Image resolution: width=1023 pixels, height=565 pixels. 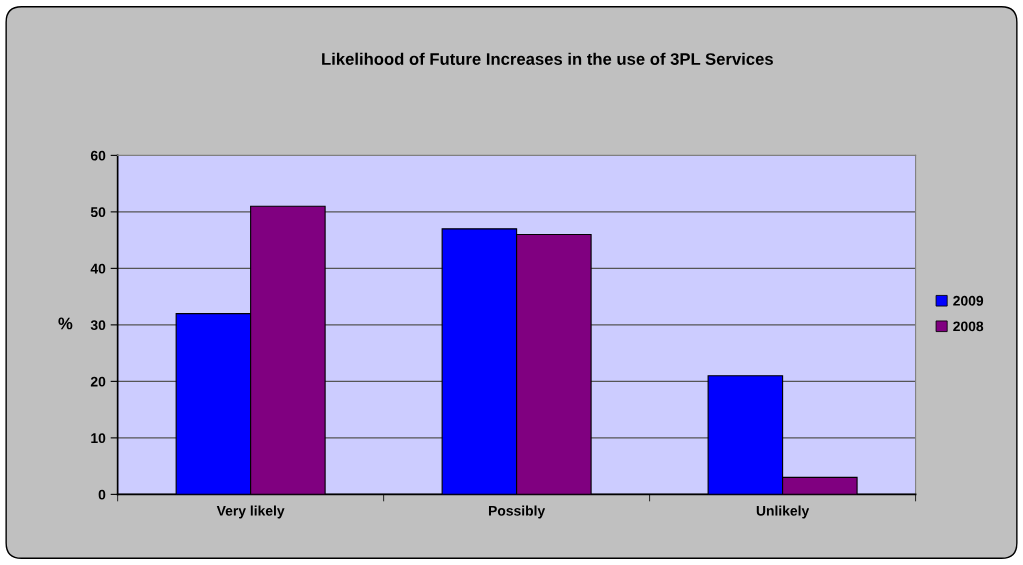 What do you see at coordinates (98, 325) in the screenshot?
I see `y-tick-label: 30` at bounding box center [98, 325].